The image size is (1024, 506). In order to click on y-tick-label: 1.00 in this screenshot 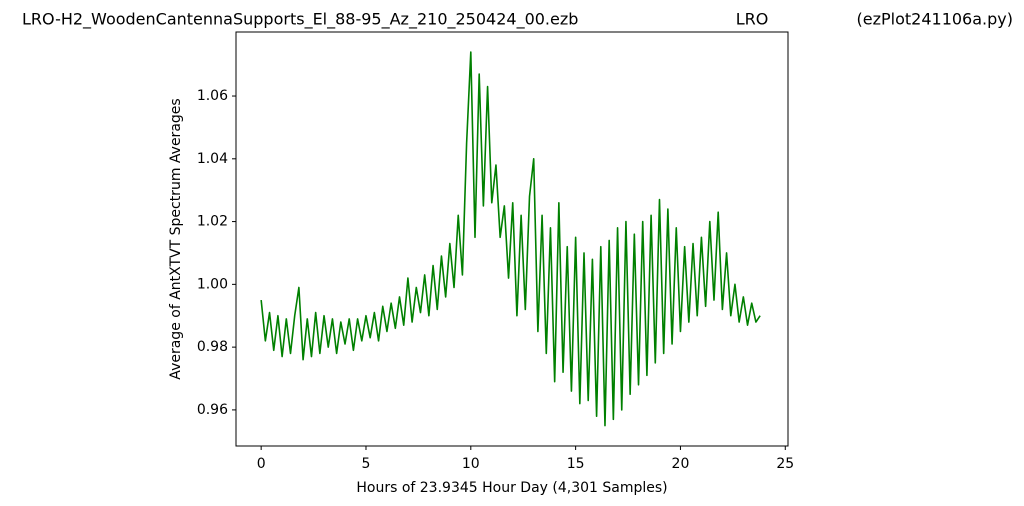, I will do `click(212, 284)`.